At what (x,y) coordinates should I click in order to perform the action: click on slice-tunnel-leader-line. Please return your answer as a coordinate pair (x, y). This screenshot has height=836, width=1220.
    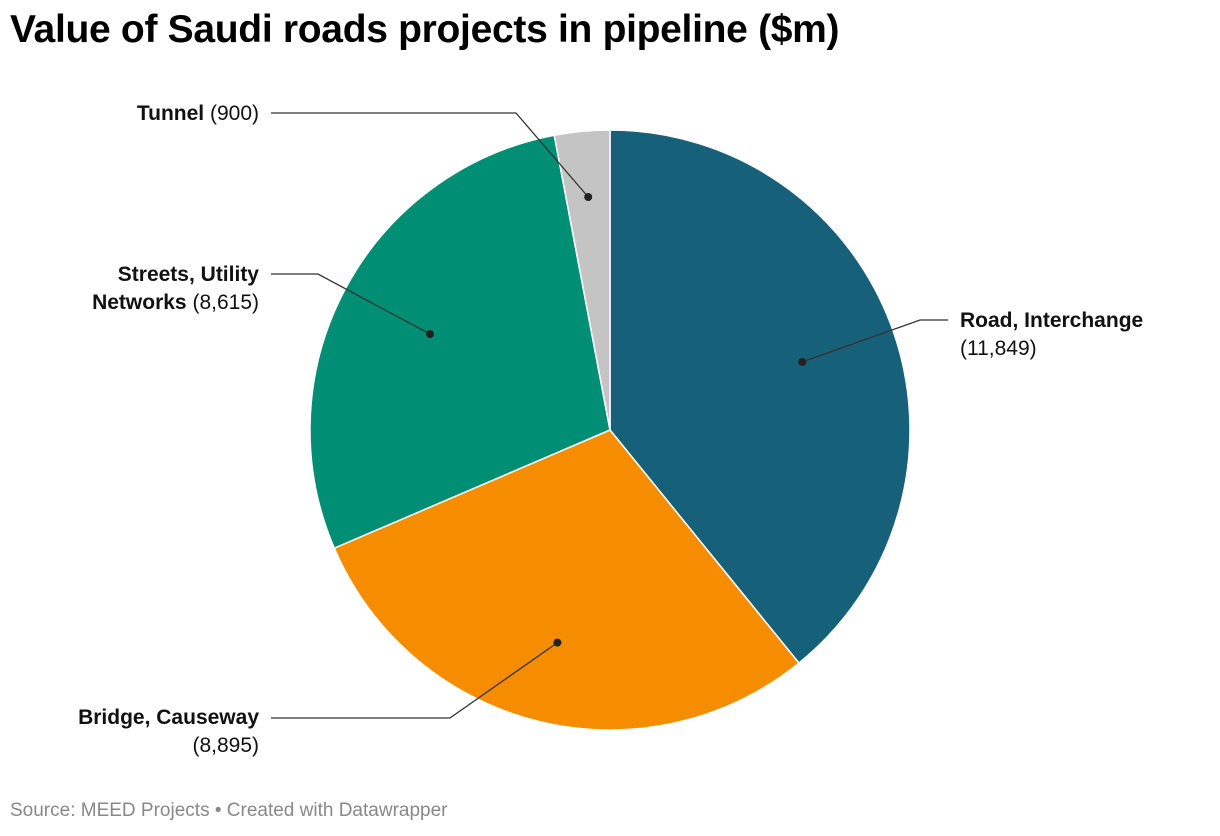
    Looking at the image, I should click on (430, 155).